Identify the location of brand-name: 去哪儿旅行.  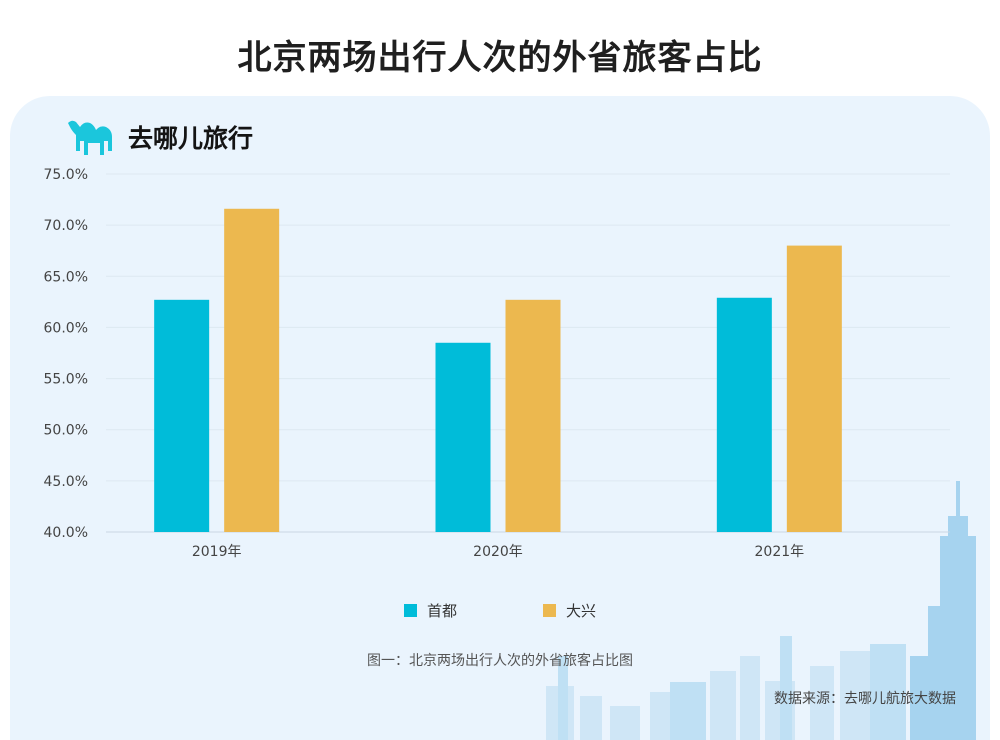
(191, 138).